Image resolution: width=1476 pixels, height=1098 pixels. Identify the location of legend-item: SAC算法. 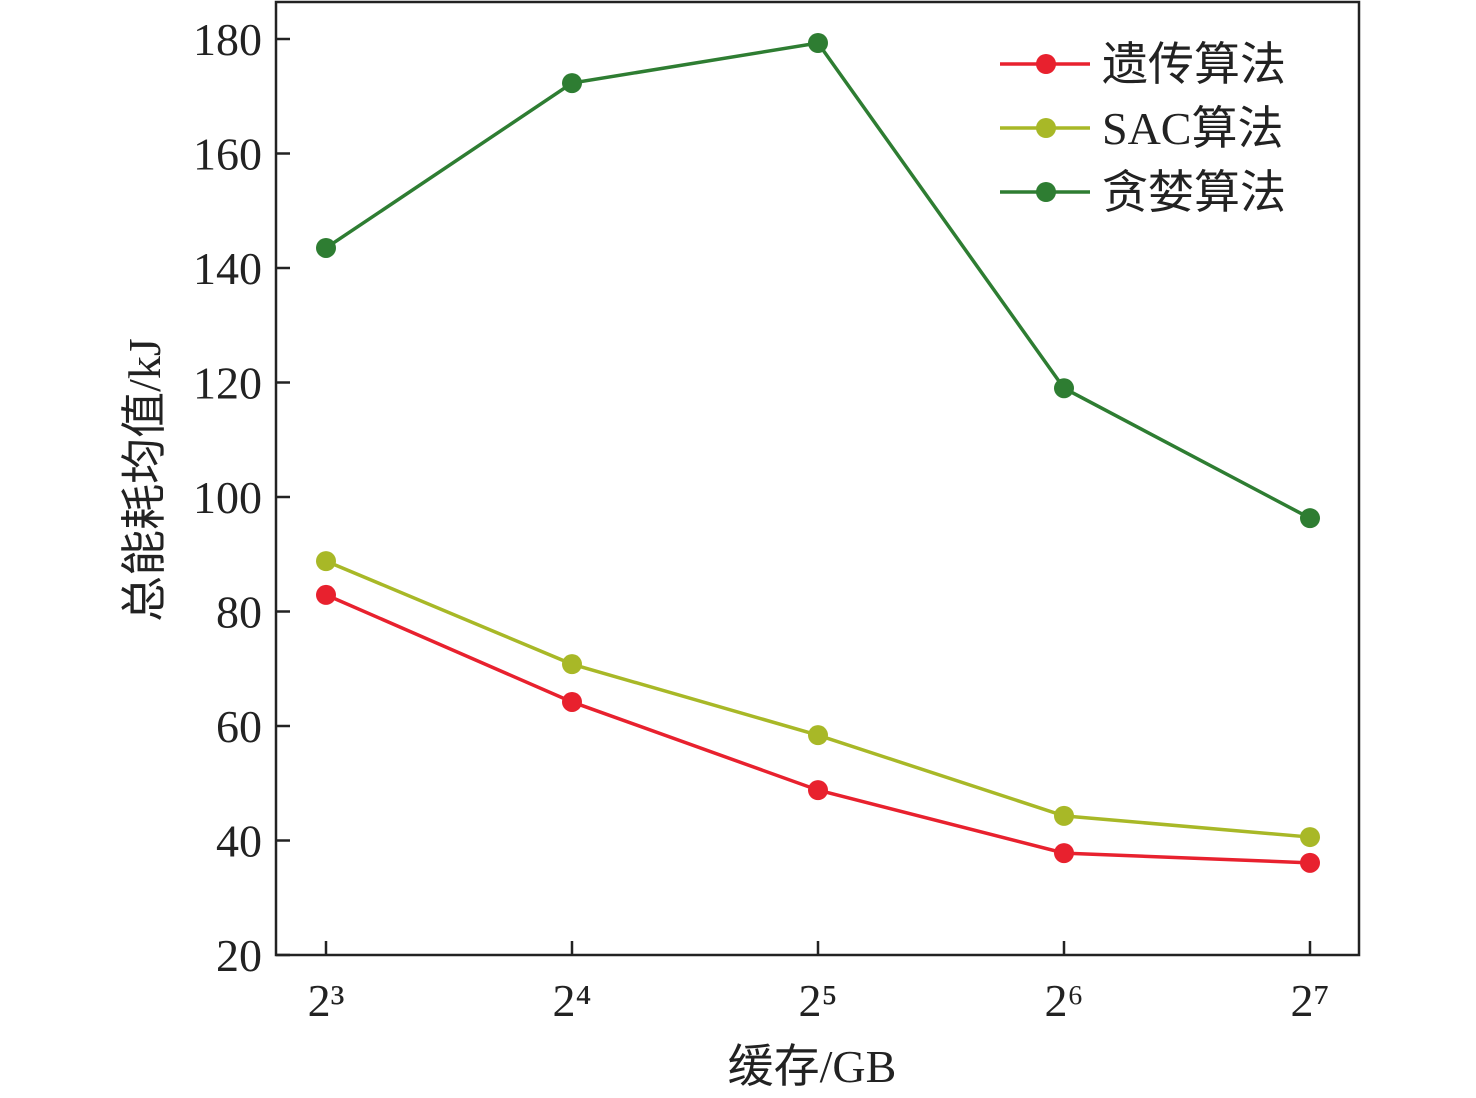
(1141, 128).